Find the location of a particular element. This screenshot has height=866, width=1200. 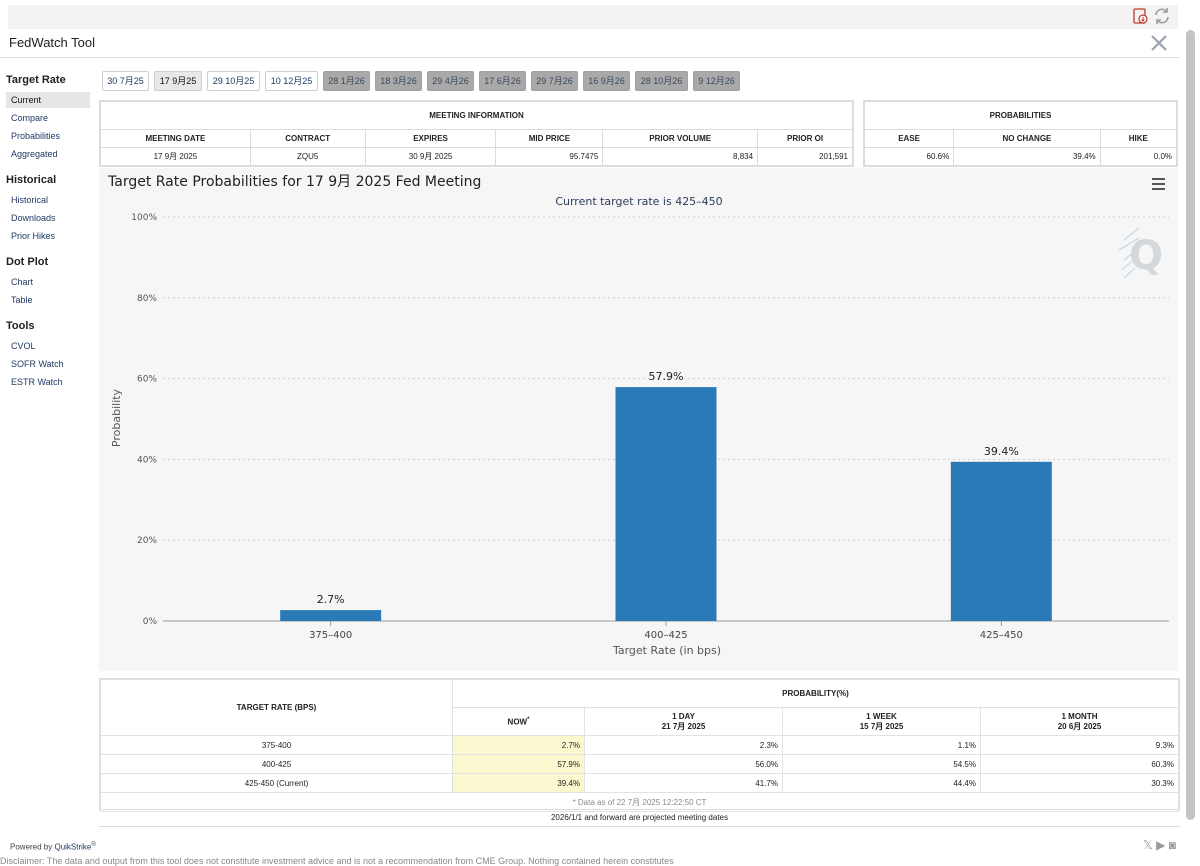

col-now-label: NOW is located at coordinates (517, 722).